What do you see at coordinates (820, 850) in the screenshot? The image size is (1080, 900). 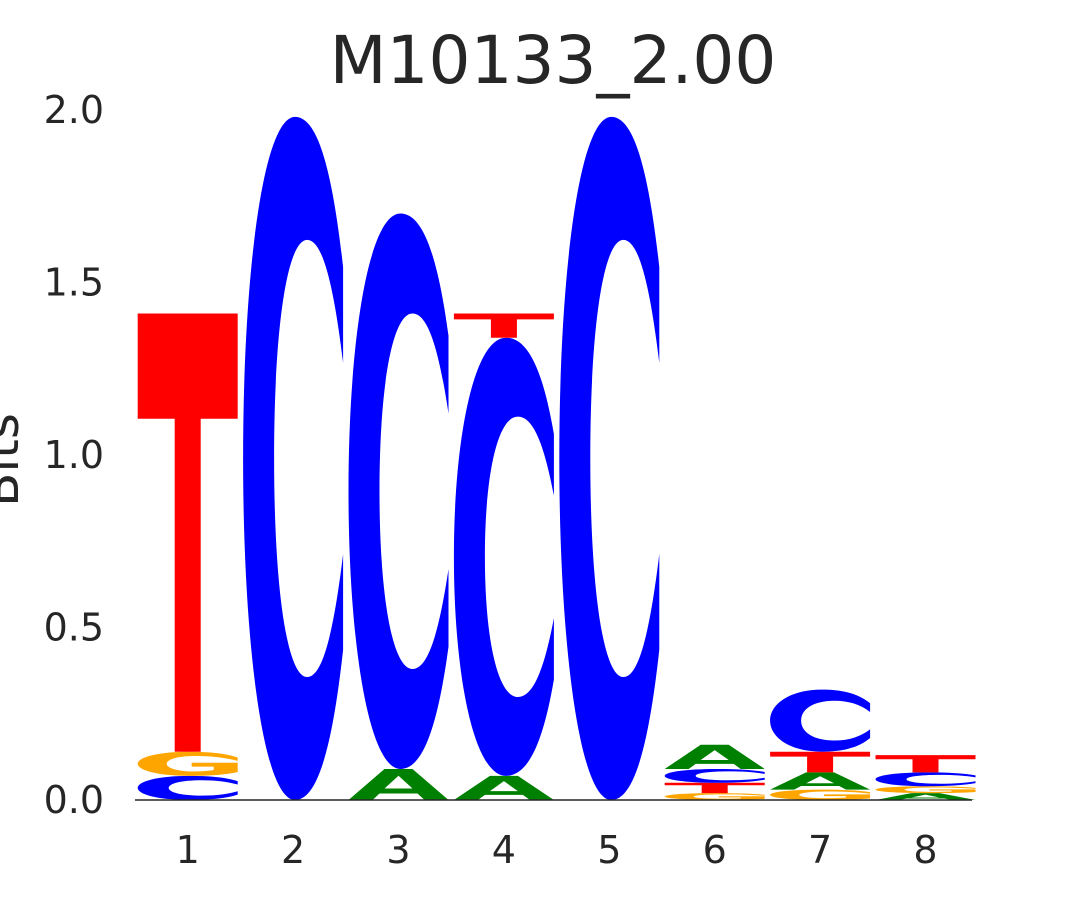 I see `x-tick-label: 7` at bounding box center [820, 850].